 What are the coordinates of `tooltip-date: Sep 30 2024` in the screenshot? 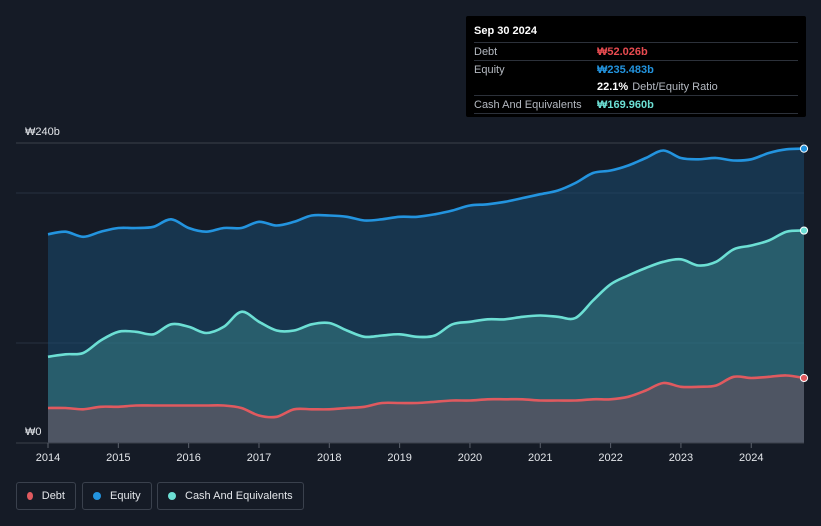 It's located at (505, 31).